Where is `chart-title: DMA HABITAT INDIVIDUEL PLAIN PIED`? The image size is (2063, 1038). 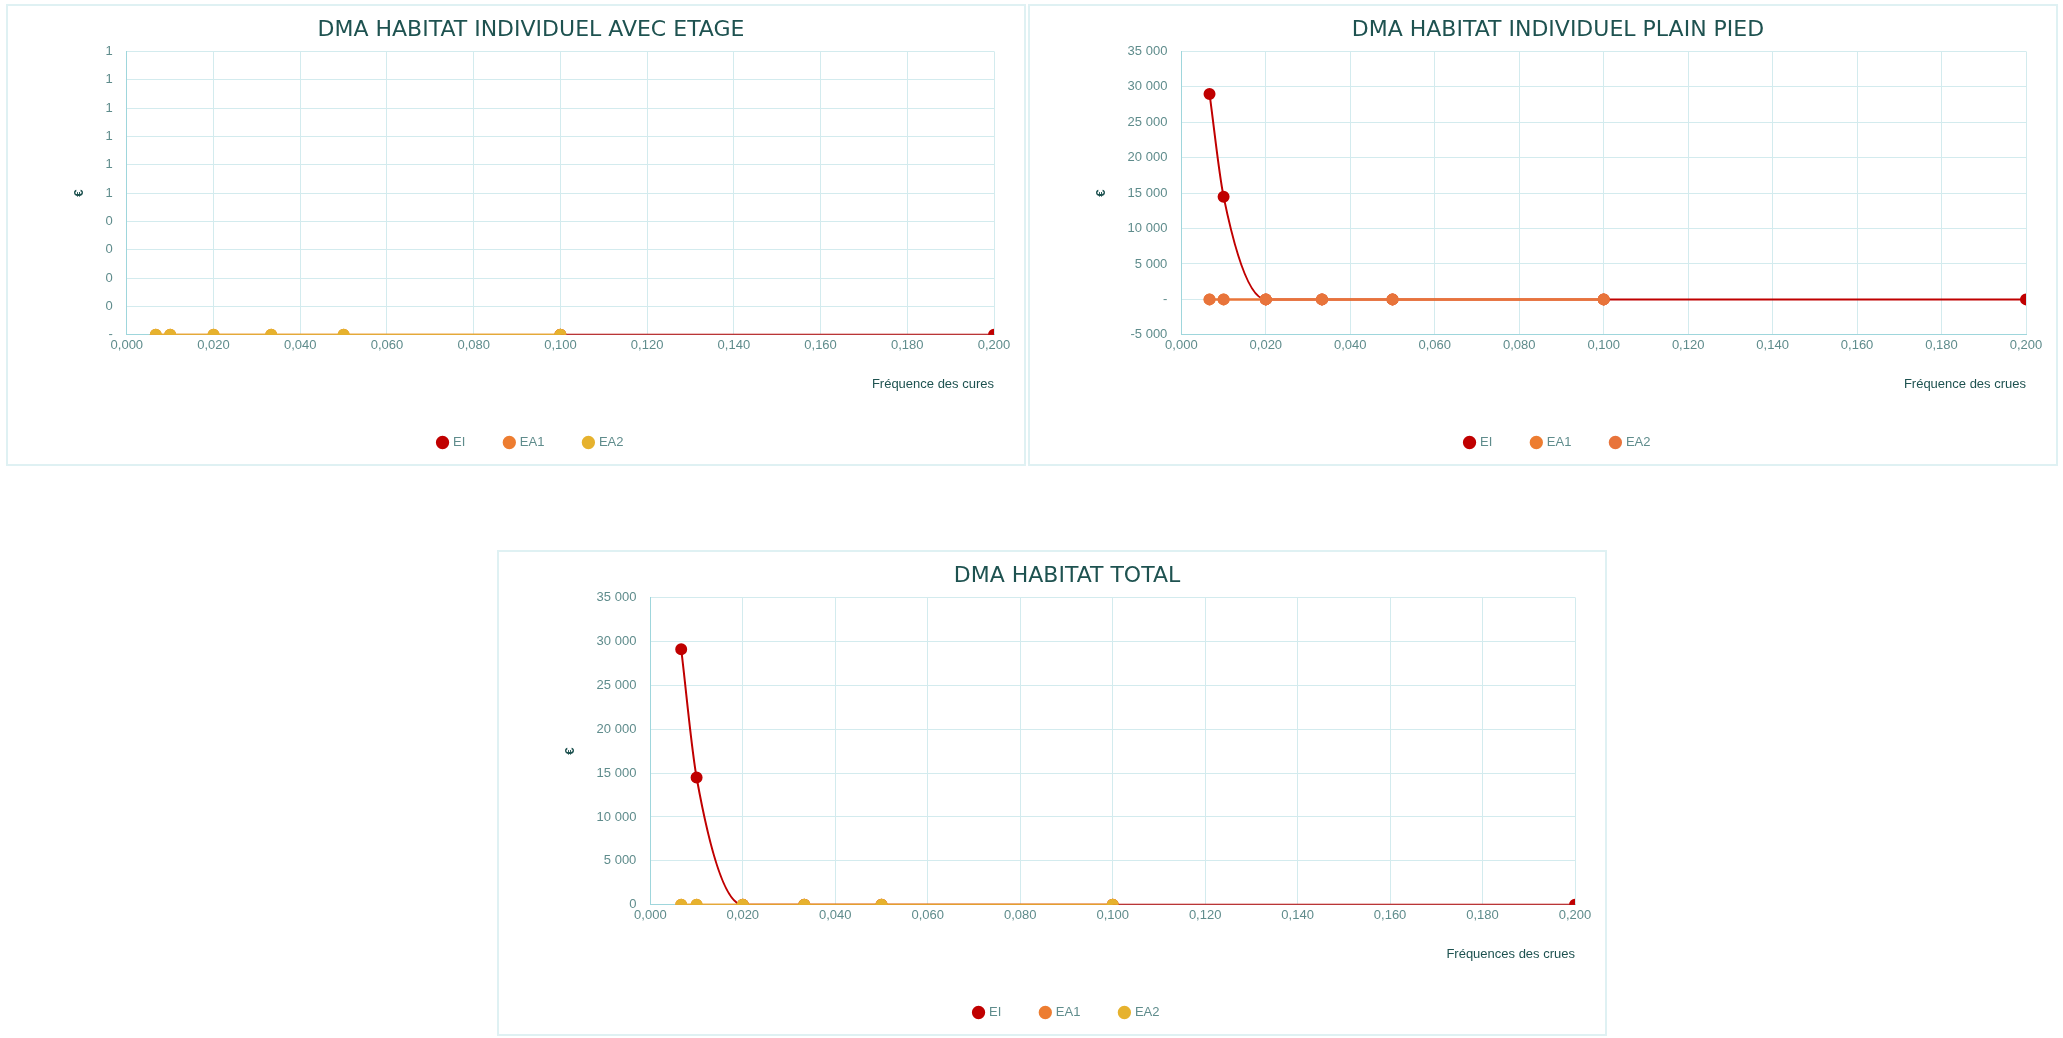 chart-title: DMA HABITAT INDIVIDUEL PLAIN PIED is located at coordinates (1558, 28).